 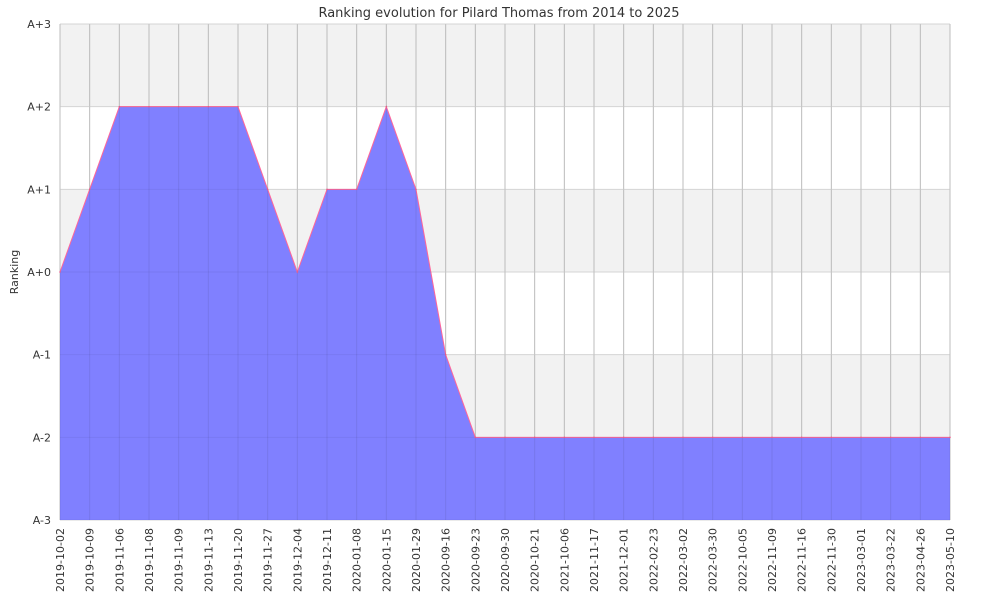 I want to click on x-tick-label: 2019-11-09, so click(x=179, y=560).